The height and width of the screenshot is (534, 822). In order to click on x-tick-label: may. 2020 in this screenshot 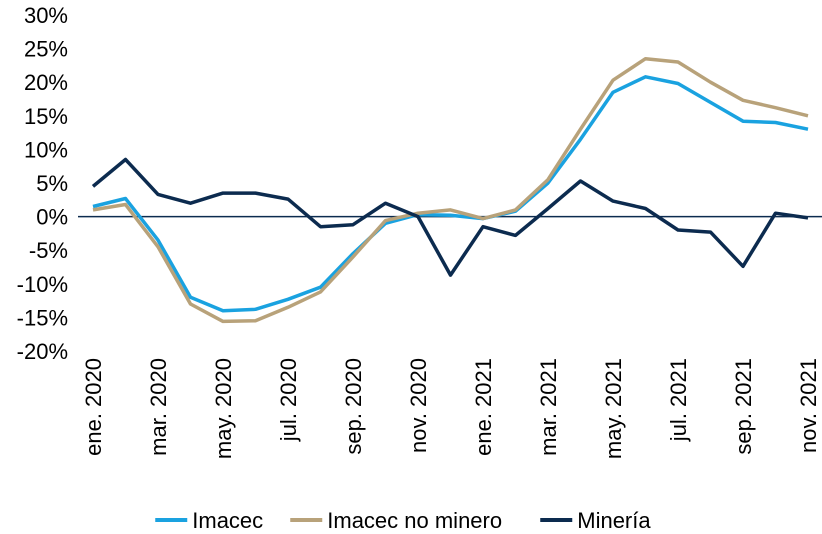, I will do `click(223, 408)`.